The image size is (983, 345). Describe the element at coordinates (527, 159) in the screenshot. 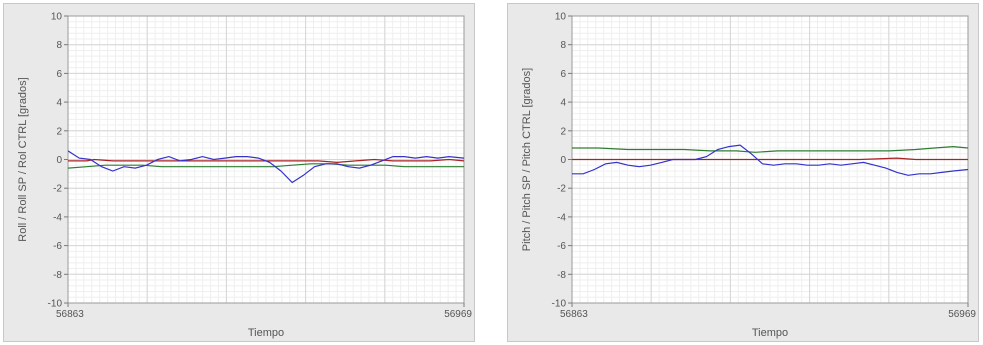

I see `y-axis-title: Pitch / Pitch SP / Pitch CTRL [grados]` at that location.